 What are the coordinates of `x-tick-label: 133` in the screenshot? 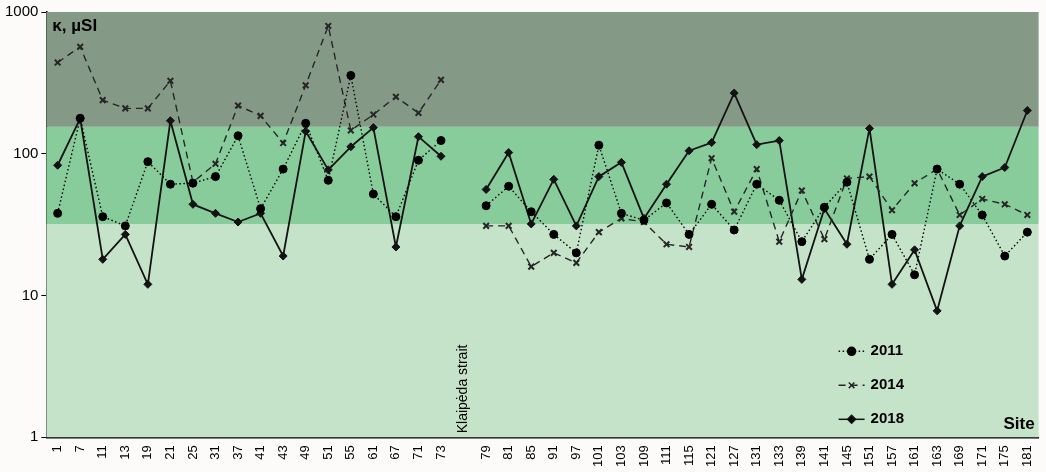 It's located at (778, 456).